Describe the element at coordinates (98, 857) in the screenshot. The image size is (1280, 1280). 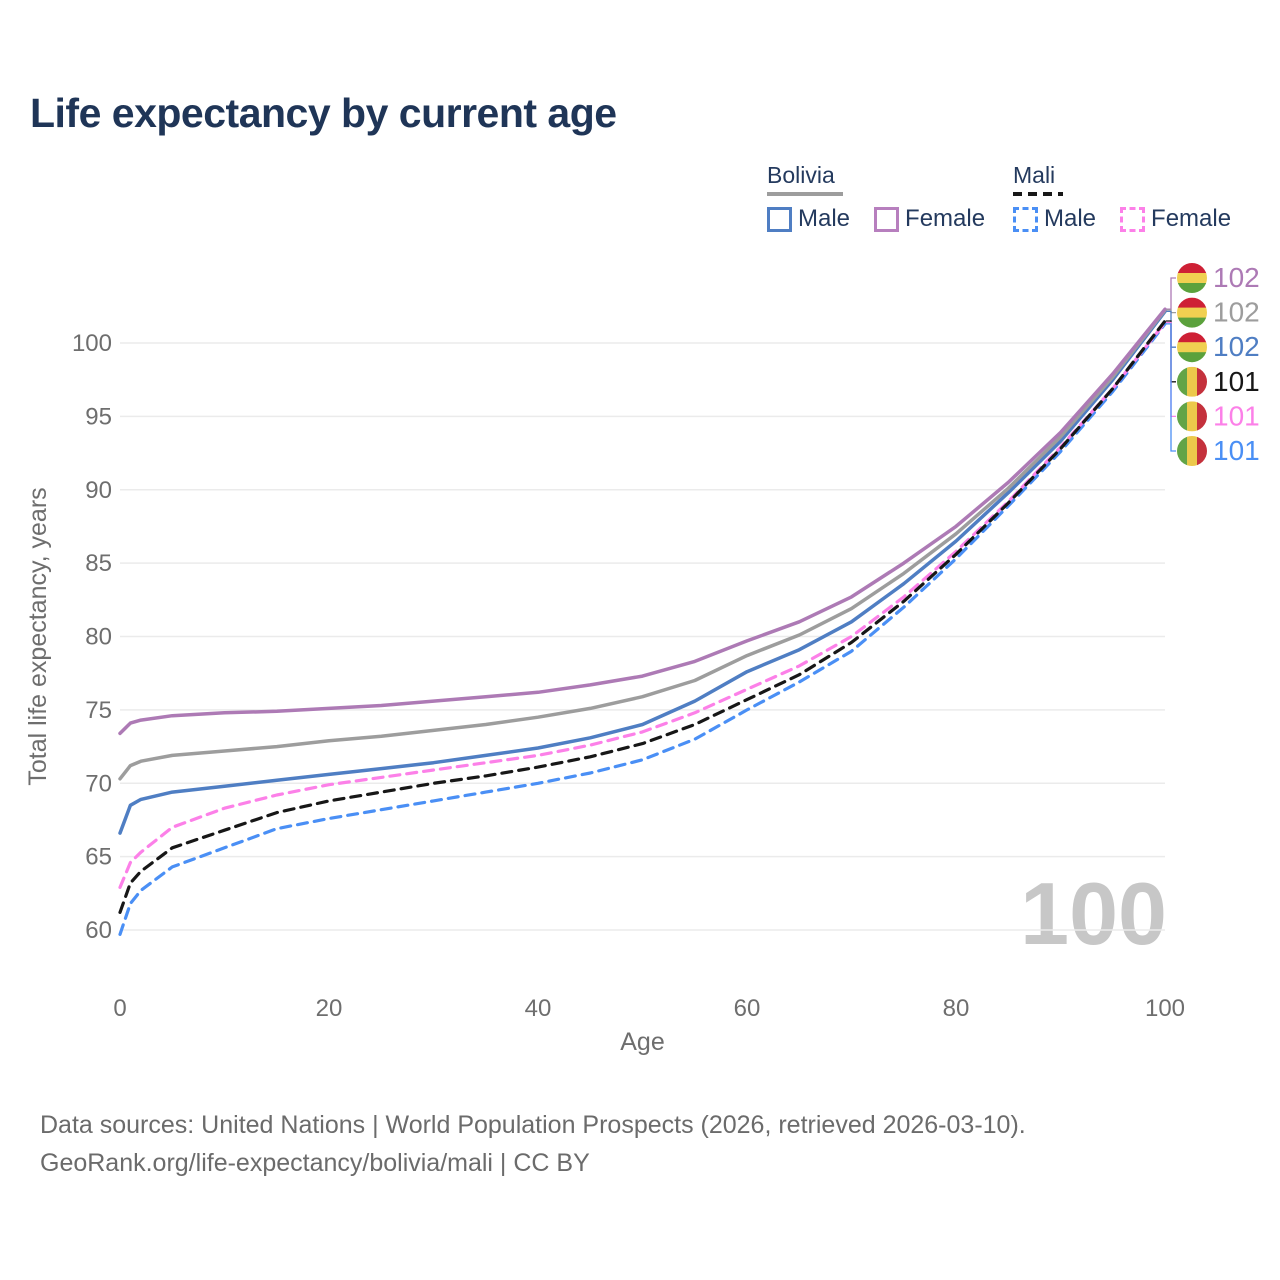
I see `y-tick-label: 65` at that location.